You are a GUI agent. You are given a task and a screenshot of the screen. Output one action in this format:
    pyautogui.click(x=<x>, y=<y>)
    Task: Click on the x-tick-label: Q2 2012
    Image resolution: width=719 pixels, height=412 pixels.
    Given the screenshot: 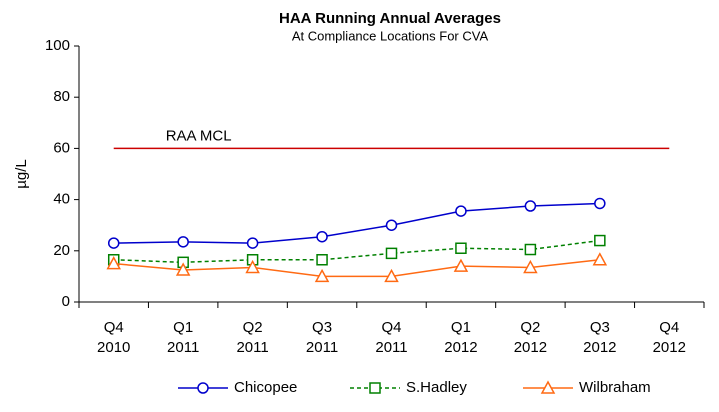 What is the action you would take?
    pyautogui.click(x=530, y=337)
    